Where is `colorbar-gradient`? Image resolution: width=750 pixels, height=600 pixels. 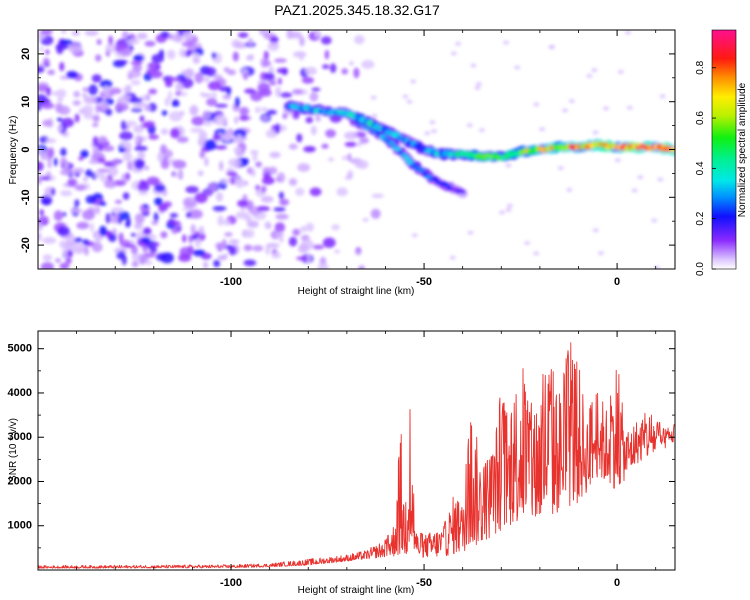
colorbar-gradient is located at coordinates (724, 149).